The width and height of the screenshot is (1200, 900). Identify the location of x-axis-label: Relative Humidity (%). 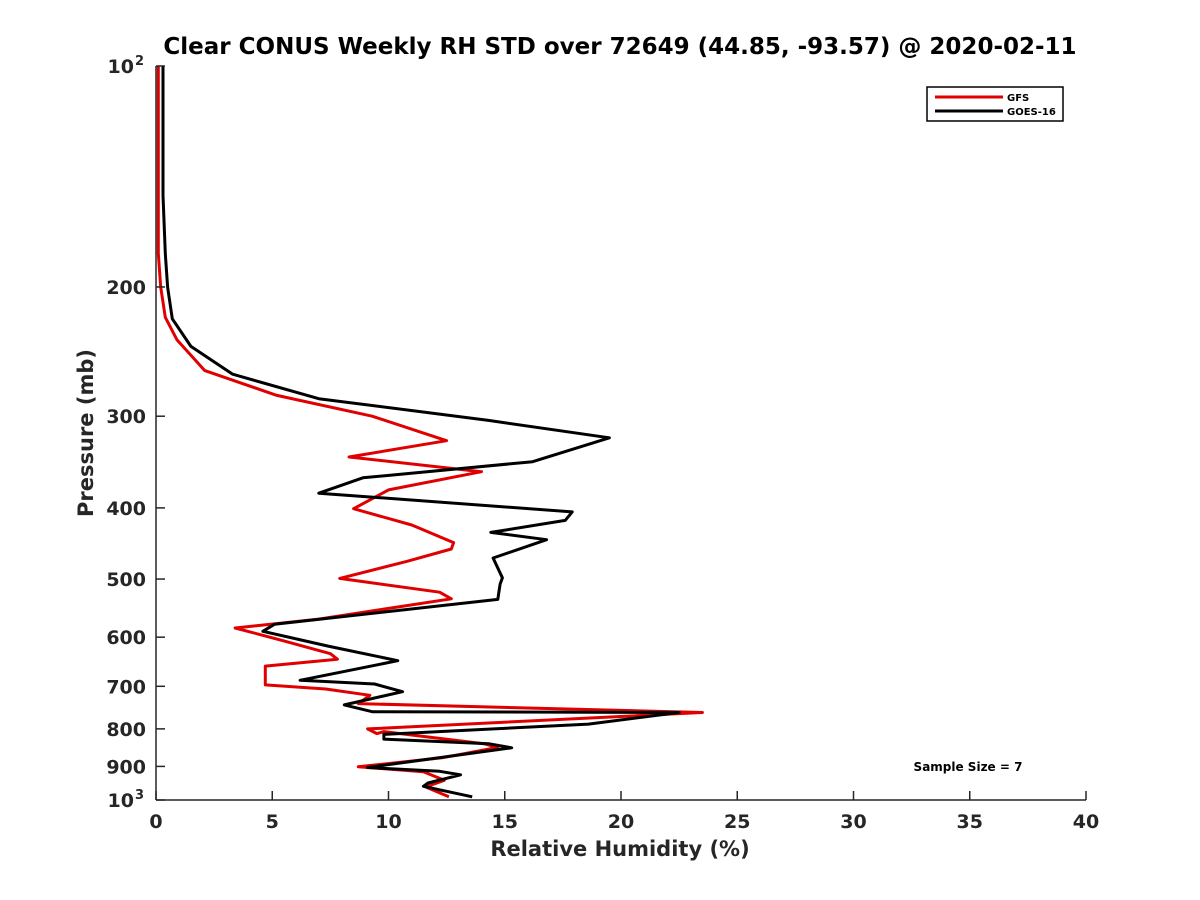
(619, 849).